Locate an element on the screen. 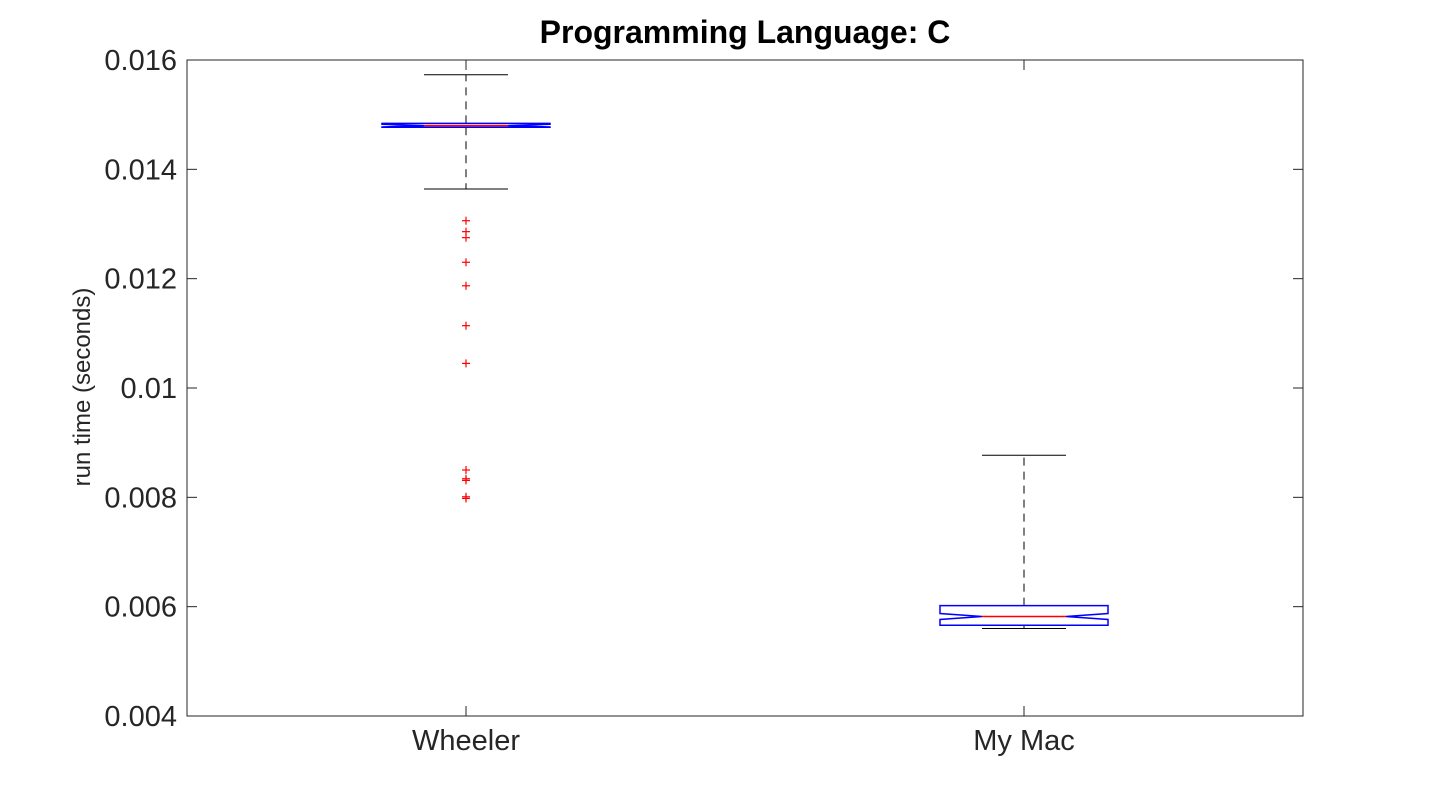 The image size is (1440, 804). chart-title: Programming Language: C is located at coordinates (745, 32).